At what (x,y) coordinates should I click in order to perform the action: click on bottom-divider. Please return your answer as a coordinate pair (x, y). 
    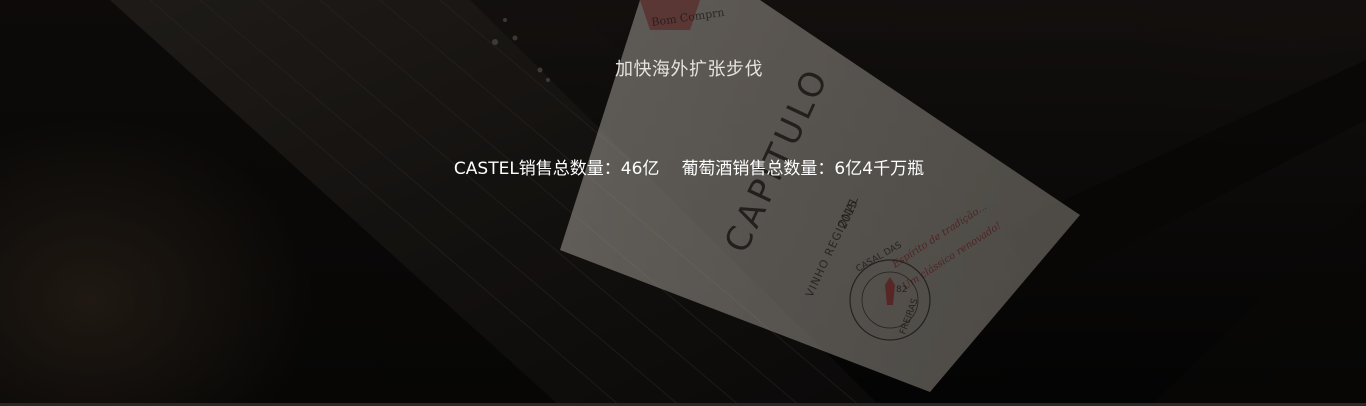
    Looking at the image, I should click on (683, 404).